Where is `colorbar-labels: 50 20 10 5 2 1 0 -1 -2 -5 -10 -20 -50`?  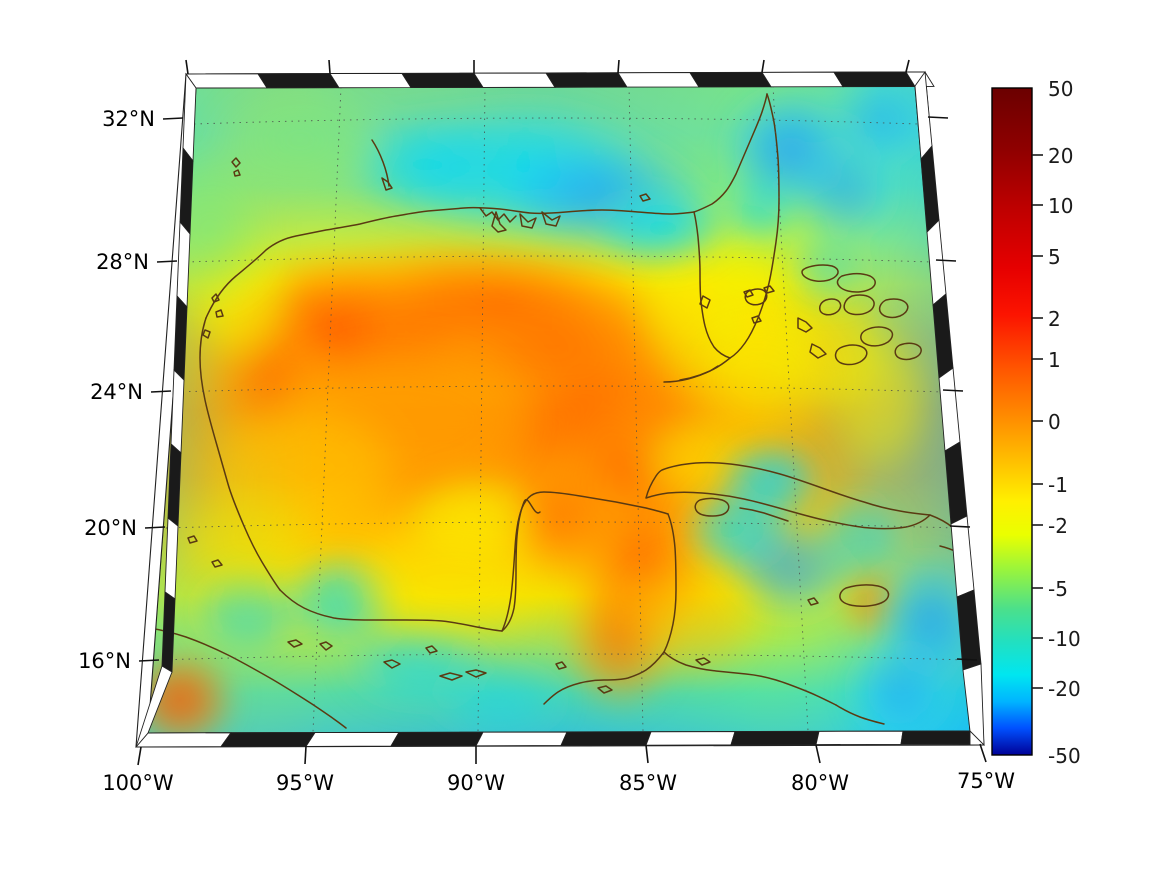
colorbar-labels: 50 20 10 5 2 1 0 -1 -2 -5 -10 -20 -50 is located at coordinates (1064, 422).